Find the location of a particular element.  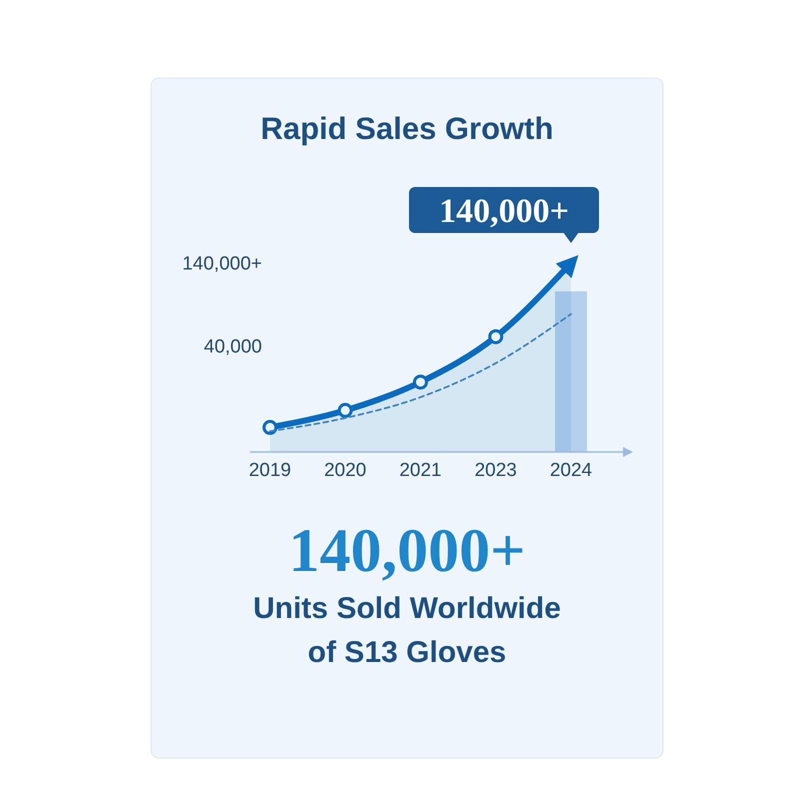

text: 140,000+ is located at coordinates (407, 551).